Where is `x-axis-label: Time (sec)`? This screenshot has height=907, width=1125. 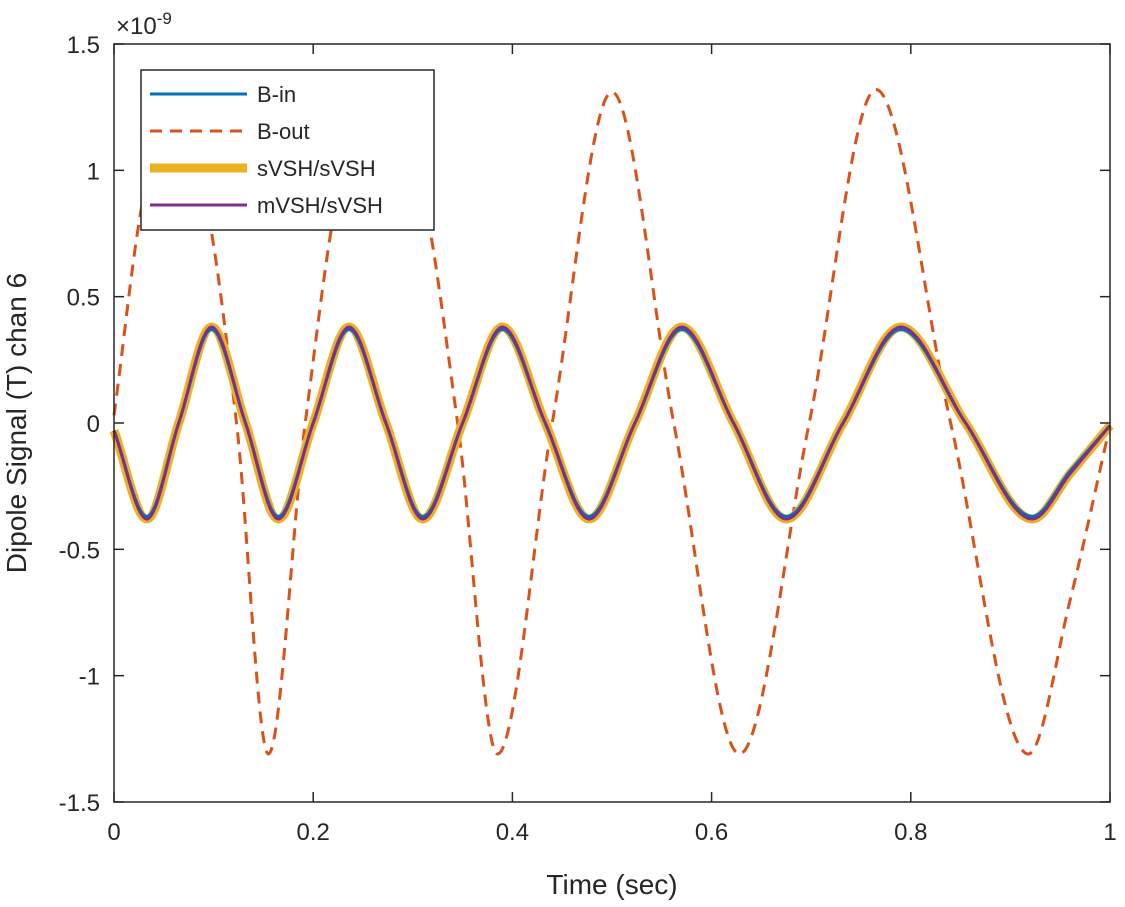 x-axis-label: Time (sec) is located at coordinates (611, 884).